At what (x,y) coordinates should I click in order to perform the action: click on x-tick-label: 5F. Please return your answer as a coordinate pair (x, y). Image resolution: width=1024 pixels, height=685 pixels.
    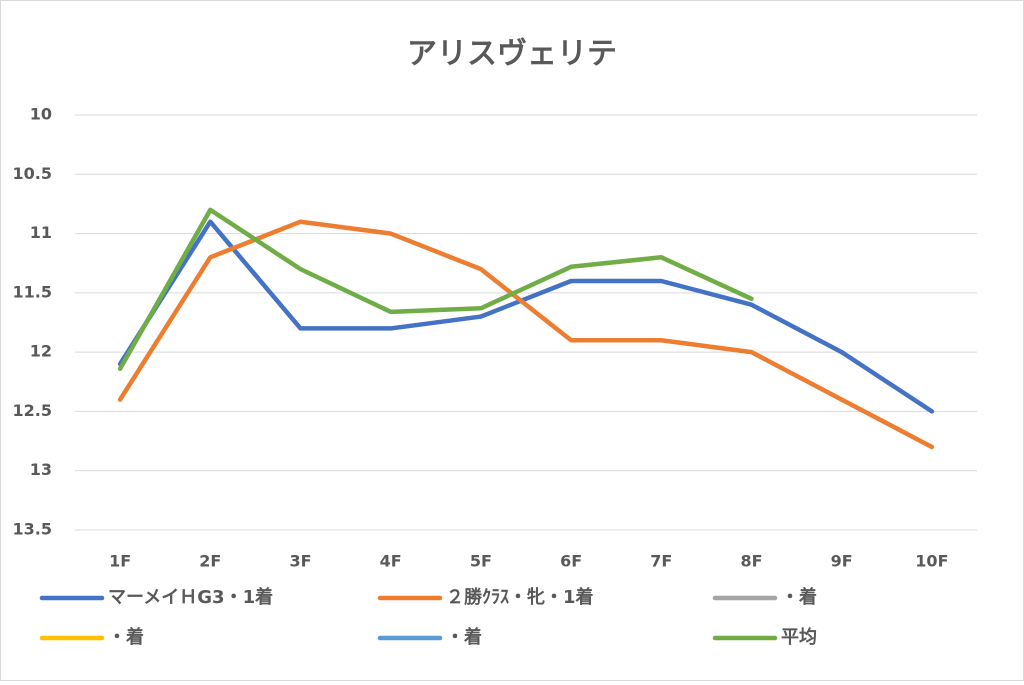
    Looking at the image, I should click on (481, 561).